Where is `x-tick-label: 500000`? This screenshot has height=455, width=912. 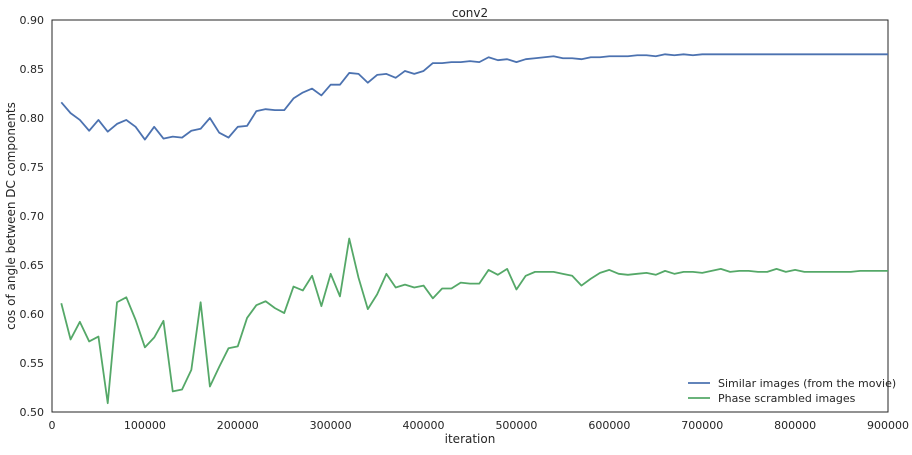
x-tick-label: 500000 is located at coordinates (516, 425).